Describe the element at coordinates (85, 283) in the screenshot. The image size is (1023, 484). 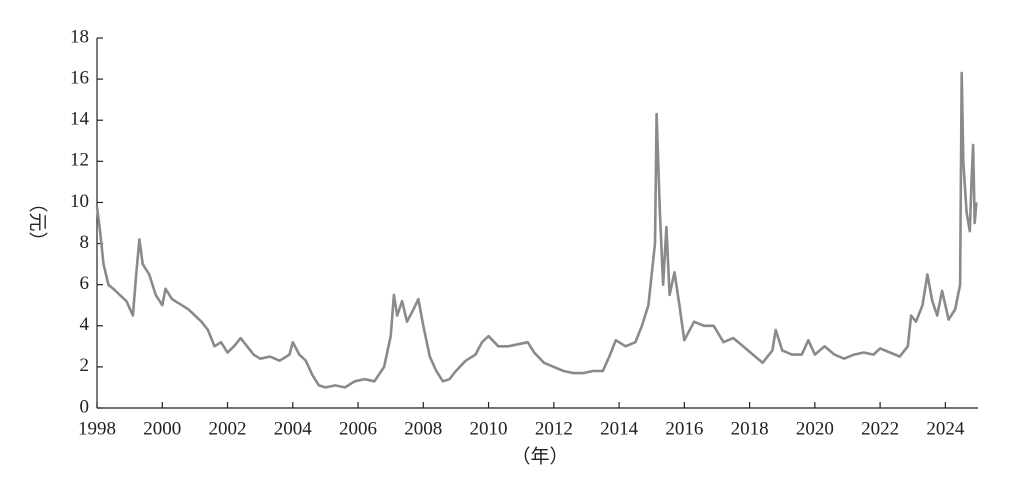
I see `y-tick-label: 6` at that location.